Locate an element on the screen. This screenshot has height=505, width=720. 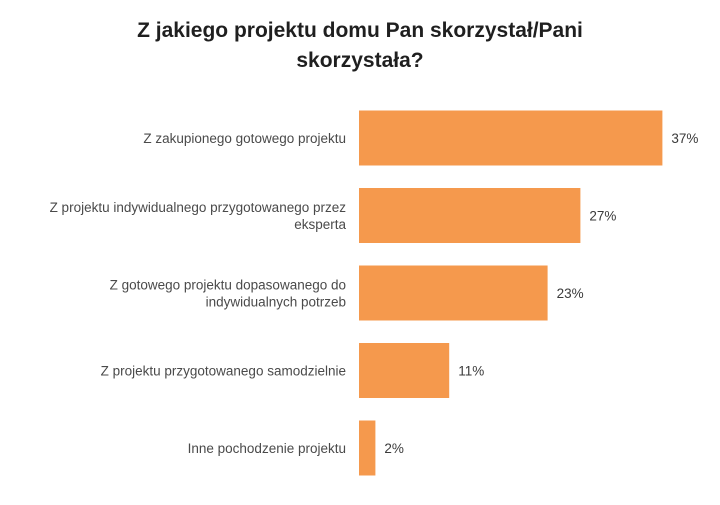
category-label-5-line-1: Inne pochodzenie projektu is located at coordinates (267, 448).